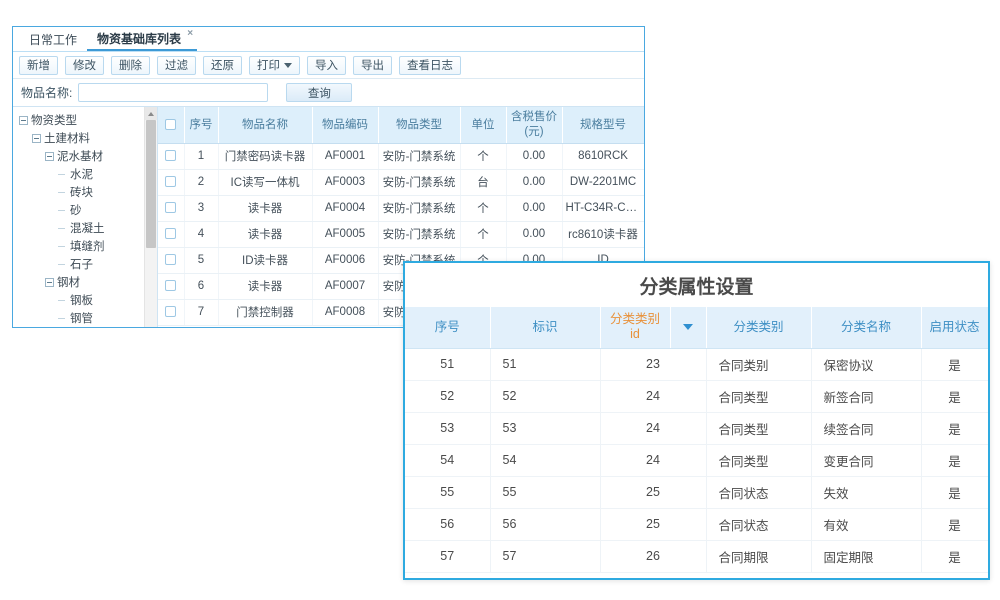 This screenshot has height=600, width=1000. I want to click on toolbar-button-label: 导出, so click(372, 66).